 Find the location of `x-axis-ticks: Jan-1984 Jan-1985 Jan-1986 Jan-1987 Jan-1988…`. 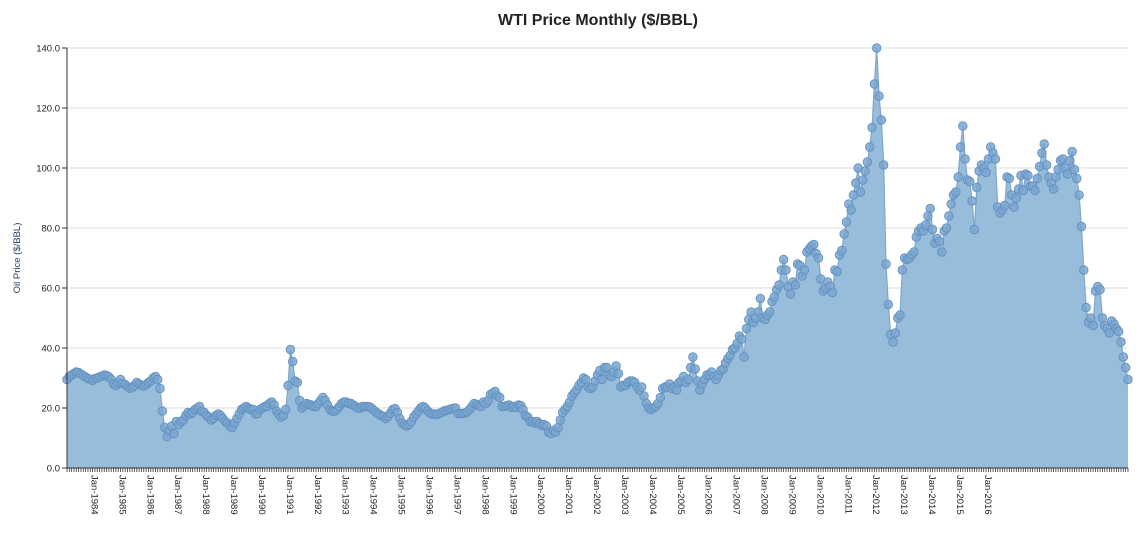

x-axis-ticks: Jan-1984 Jan-1985 Jan-1986 Jan-1987 Jan-1988… is located at coordinates (597, 491).